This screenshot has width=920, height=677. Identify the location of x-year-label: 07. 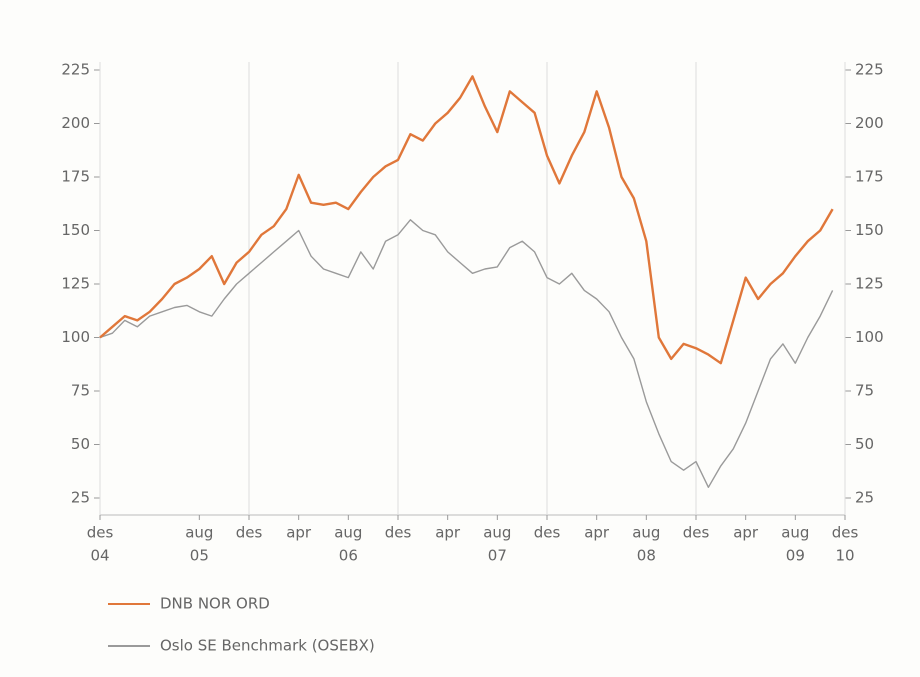
(497, 556).